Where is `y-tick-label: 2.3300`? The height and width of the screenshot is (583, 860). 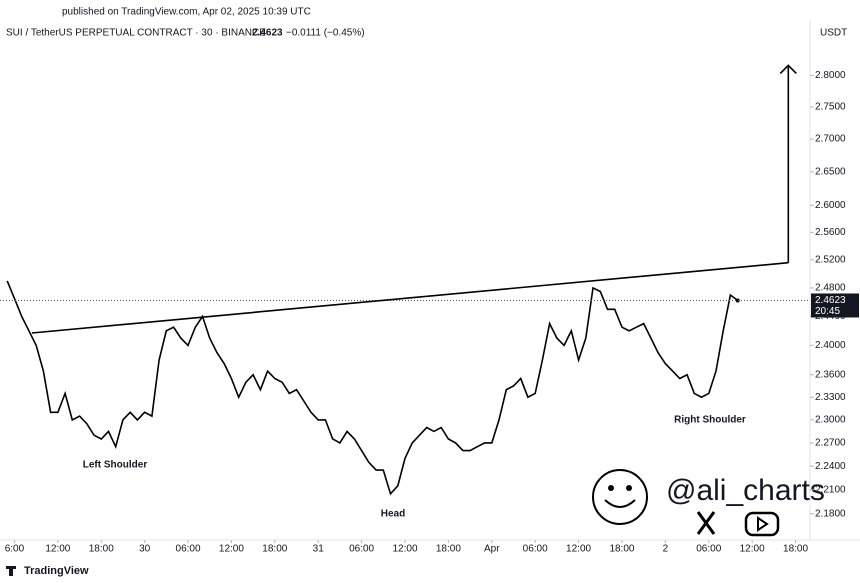
y-tick-label: 2.3300 is located at coordinates (830, 397).